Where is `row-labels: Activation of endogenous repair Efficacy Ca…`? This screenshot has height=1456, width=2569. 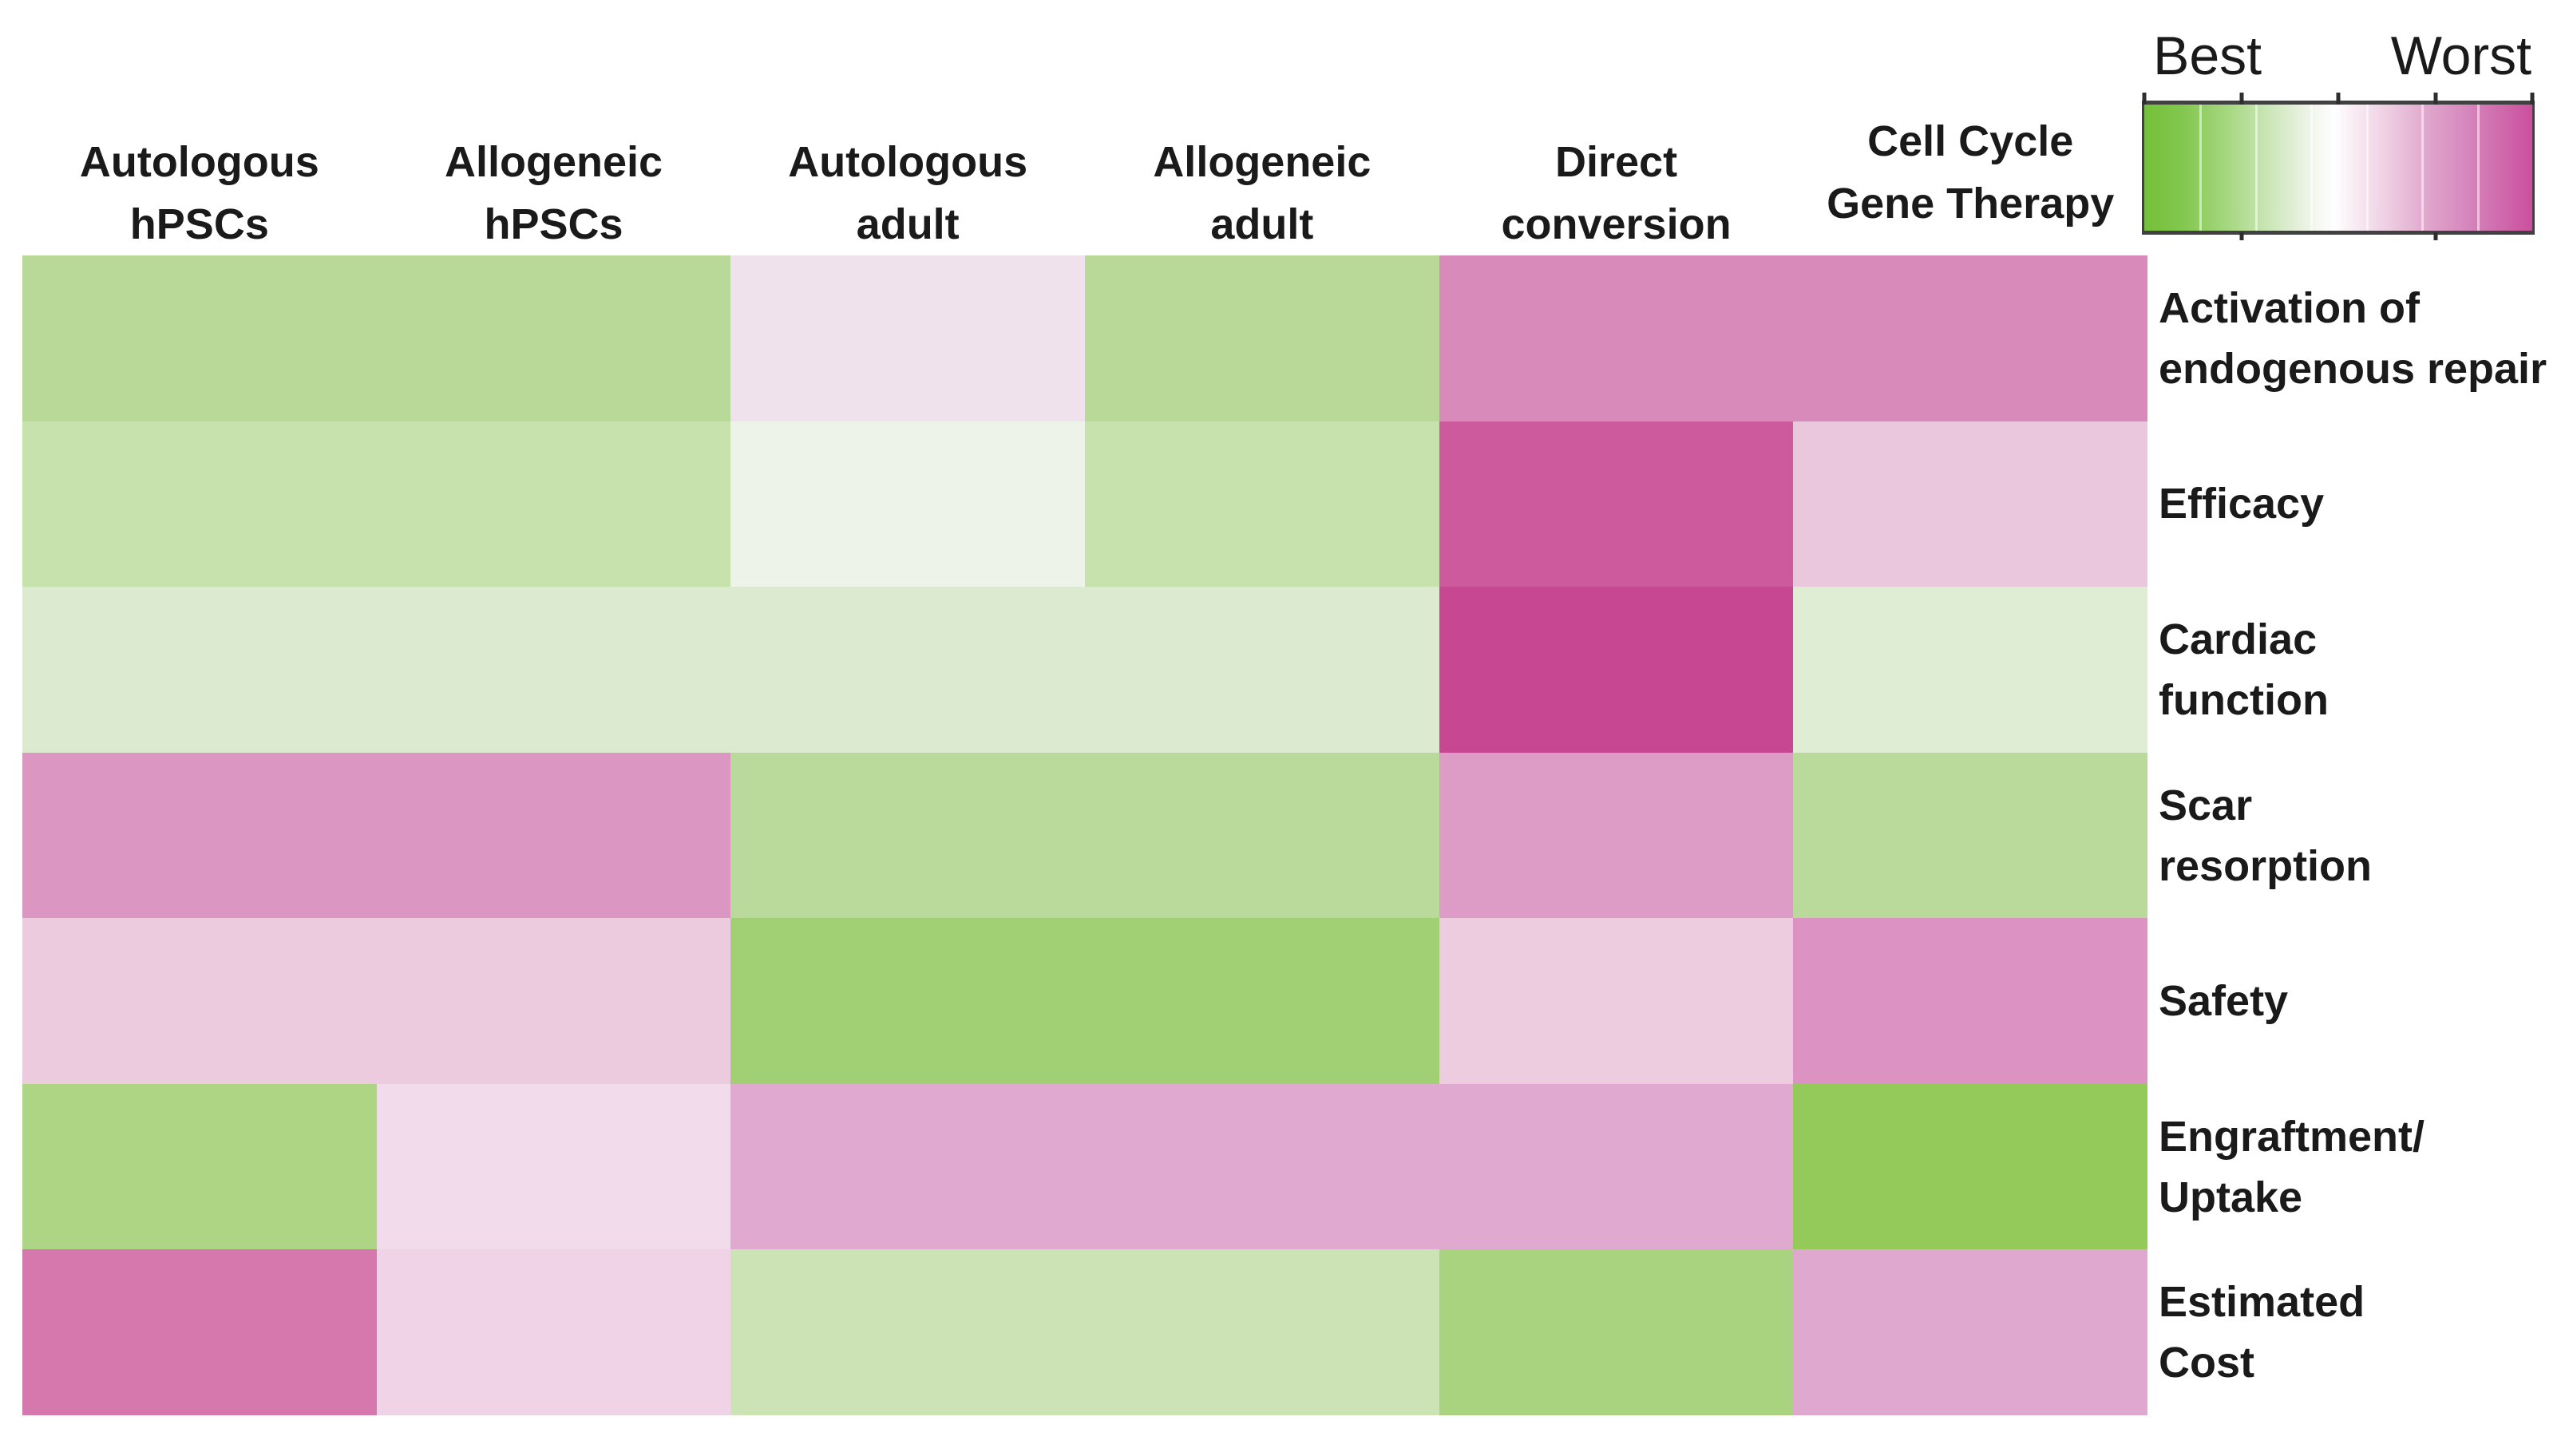 row-labels: Activation of endogenous repair Efficacy Ca… is located at coordinates (2363, 835).